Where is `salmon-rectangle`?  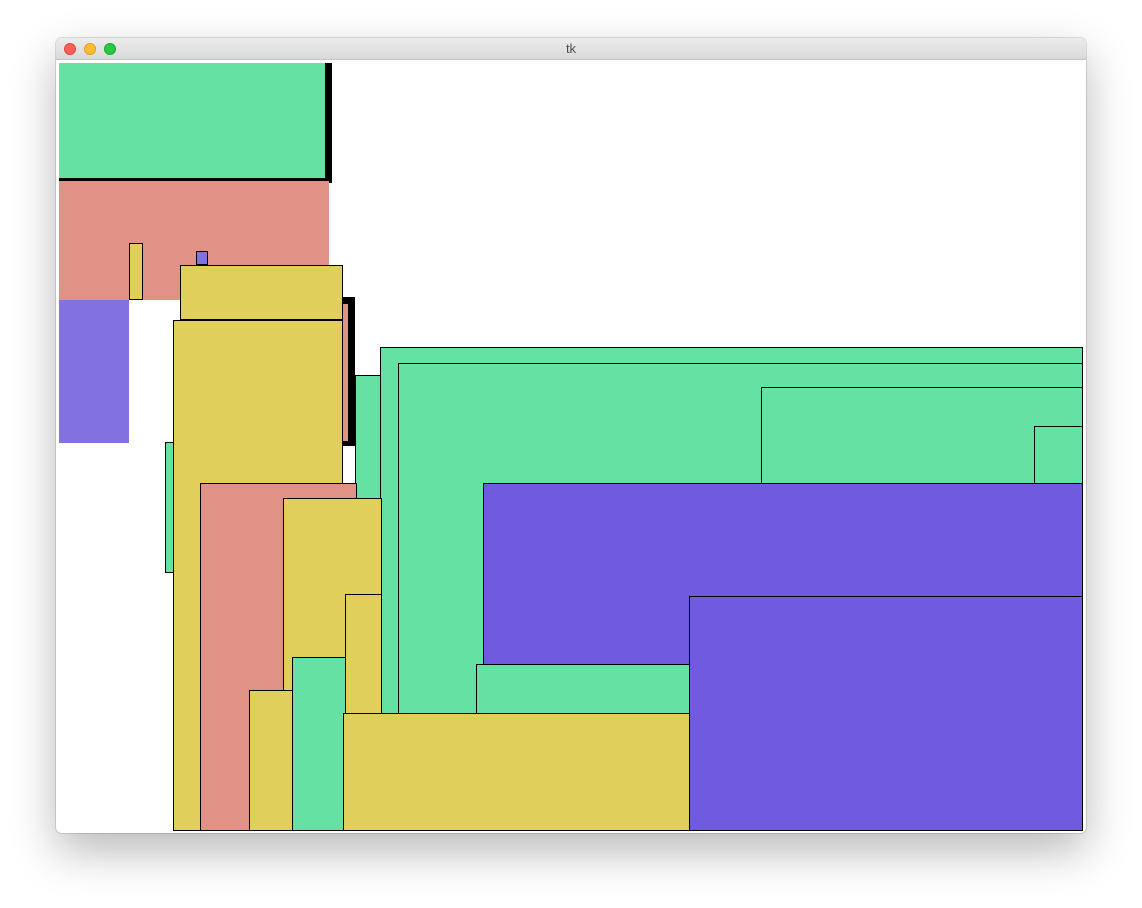
salmon-rectangle is located at coordinates (345, 372).